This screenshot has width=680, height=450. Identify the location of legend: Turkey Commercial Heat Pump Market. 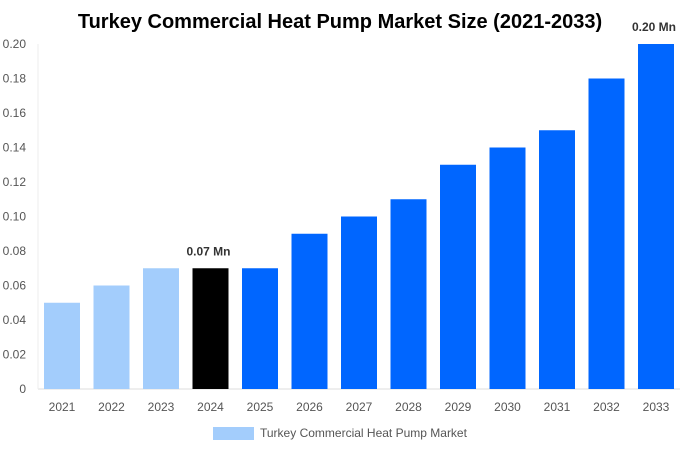
(340, 433).